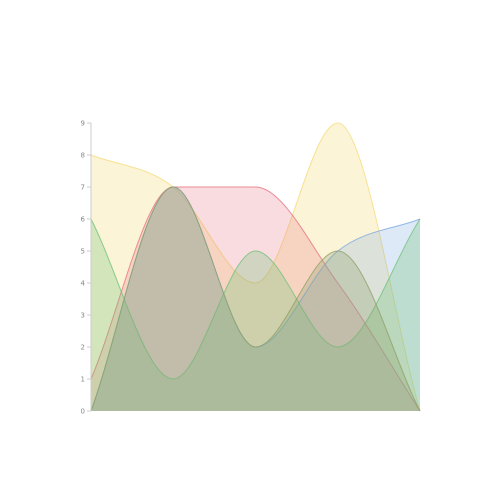  What do you see at coordinates (83, 284) in the screenshot?
I see `y-tick-label: 4` at bounding box center [83, 284].